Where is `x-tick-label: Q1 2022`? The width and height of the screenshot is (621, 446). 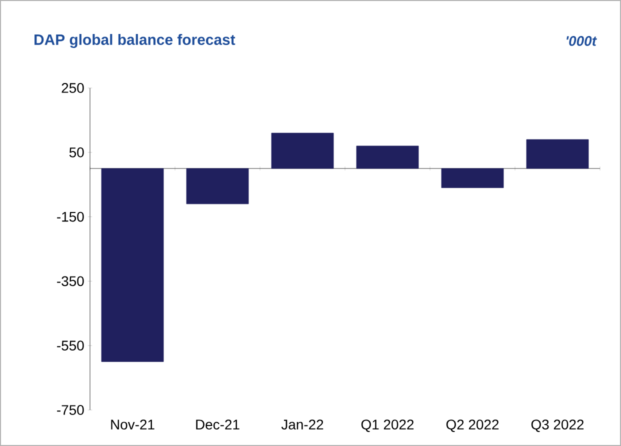 x-tick-label: Q1 2022 is located at coordinates (387, 426).